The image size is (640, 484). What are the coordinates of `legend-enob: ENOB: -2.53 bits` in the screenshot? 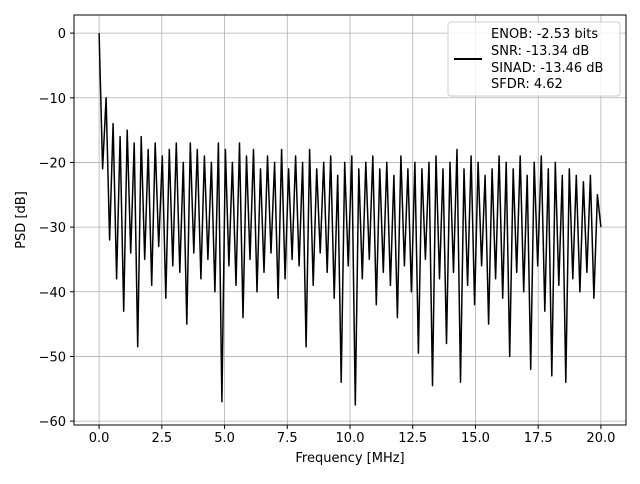 It's located at (544, 34).